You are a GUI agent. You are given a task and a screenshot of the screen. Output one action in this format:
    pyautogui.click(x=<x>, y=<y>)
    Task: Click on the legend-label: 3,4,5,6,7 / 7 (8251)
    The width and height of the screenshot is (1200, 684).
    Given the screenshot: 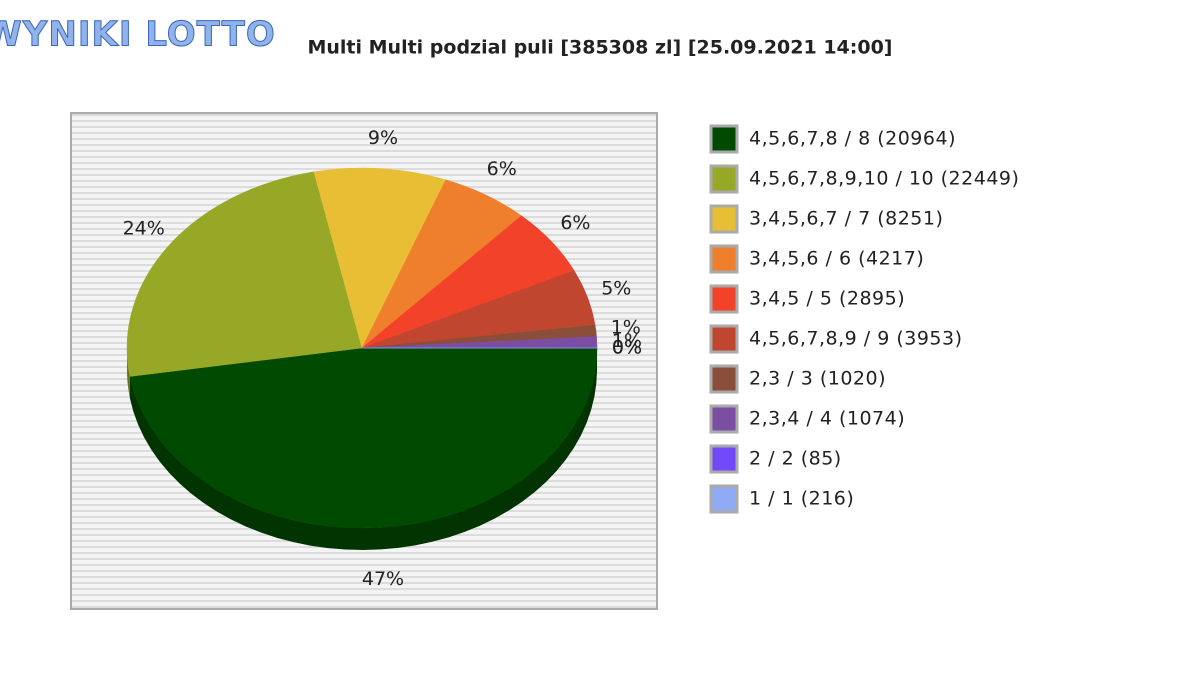 What is the action you would take?
    pyautogui.click(x=846, y=219)
    